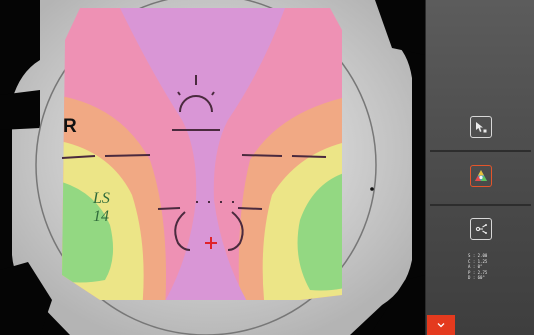 This screenshot has height=335, width=534. I want to click on chevron-down-icon, so click(441, 325).